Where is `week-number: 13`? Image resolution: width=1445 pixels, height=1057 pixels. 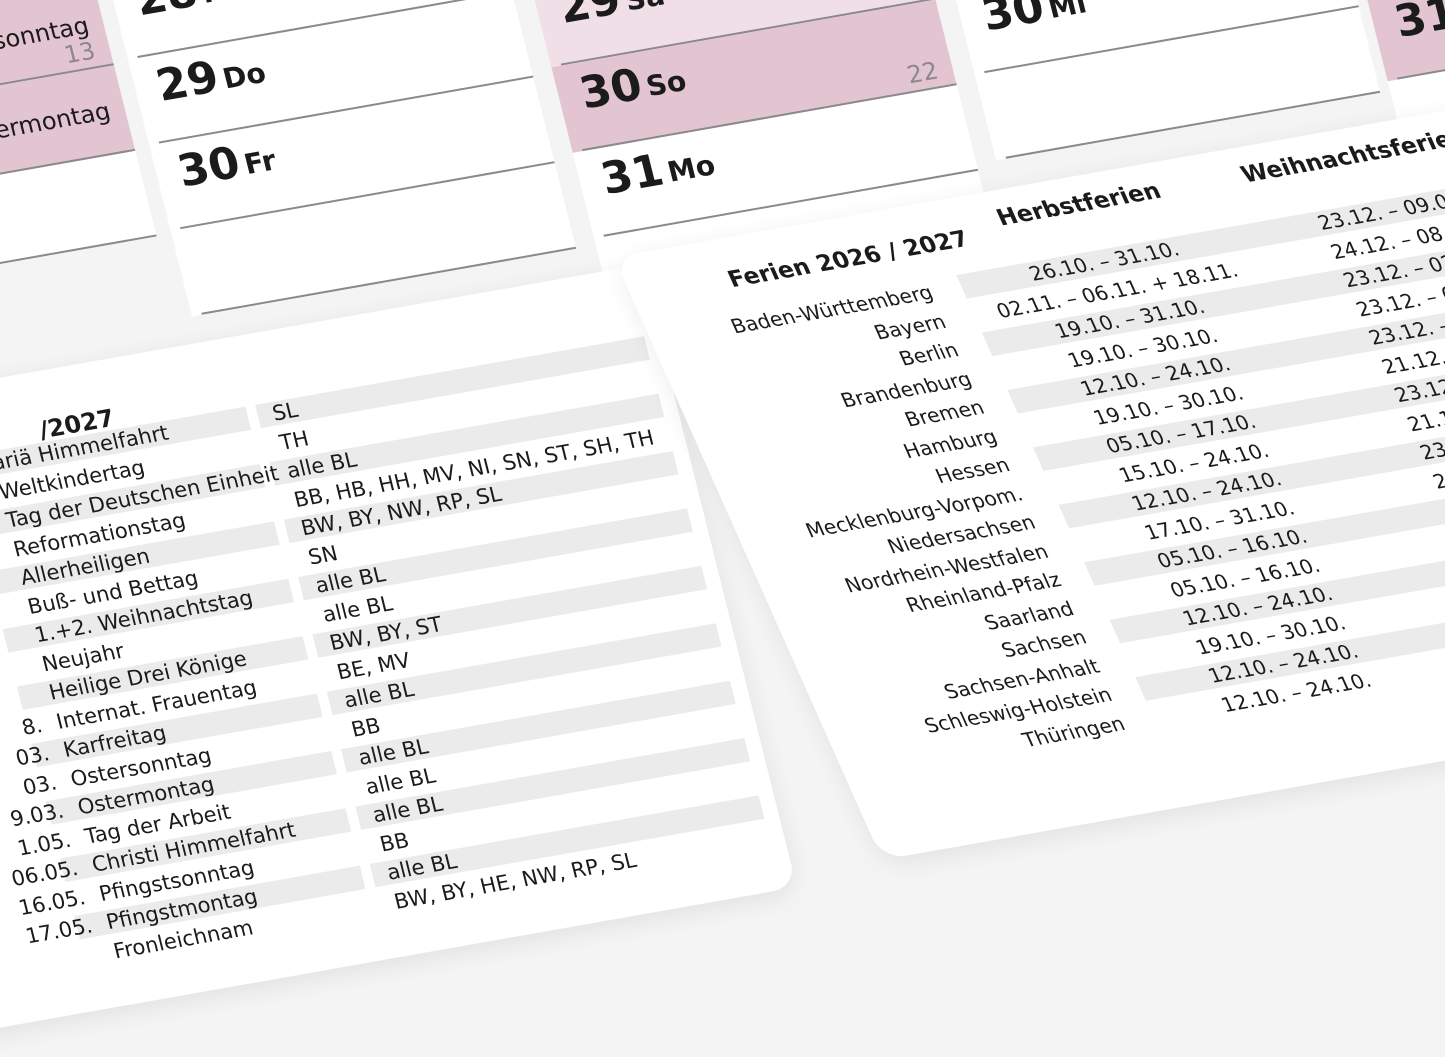
week-number: 13 is located at coordinates (80, 53).